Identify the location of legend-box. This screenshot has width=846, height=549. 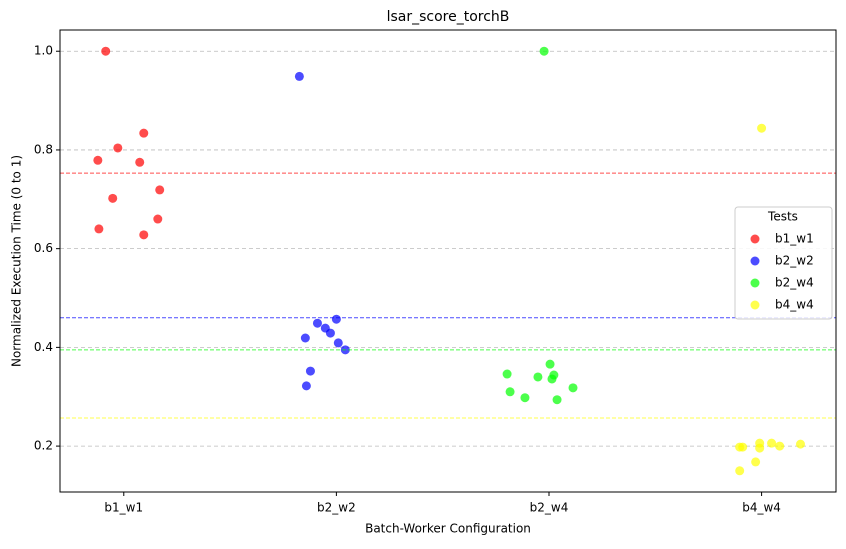
(783, 263).